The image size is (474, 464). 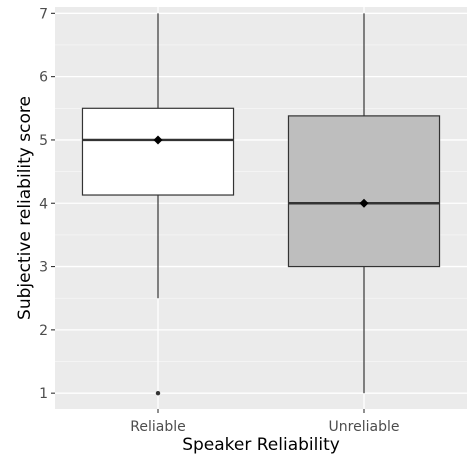 What do you see at coordinates (157, 427) in the screenshot?
I see `x-tick-label: Reliable` at bounding box center [157, 427].